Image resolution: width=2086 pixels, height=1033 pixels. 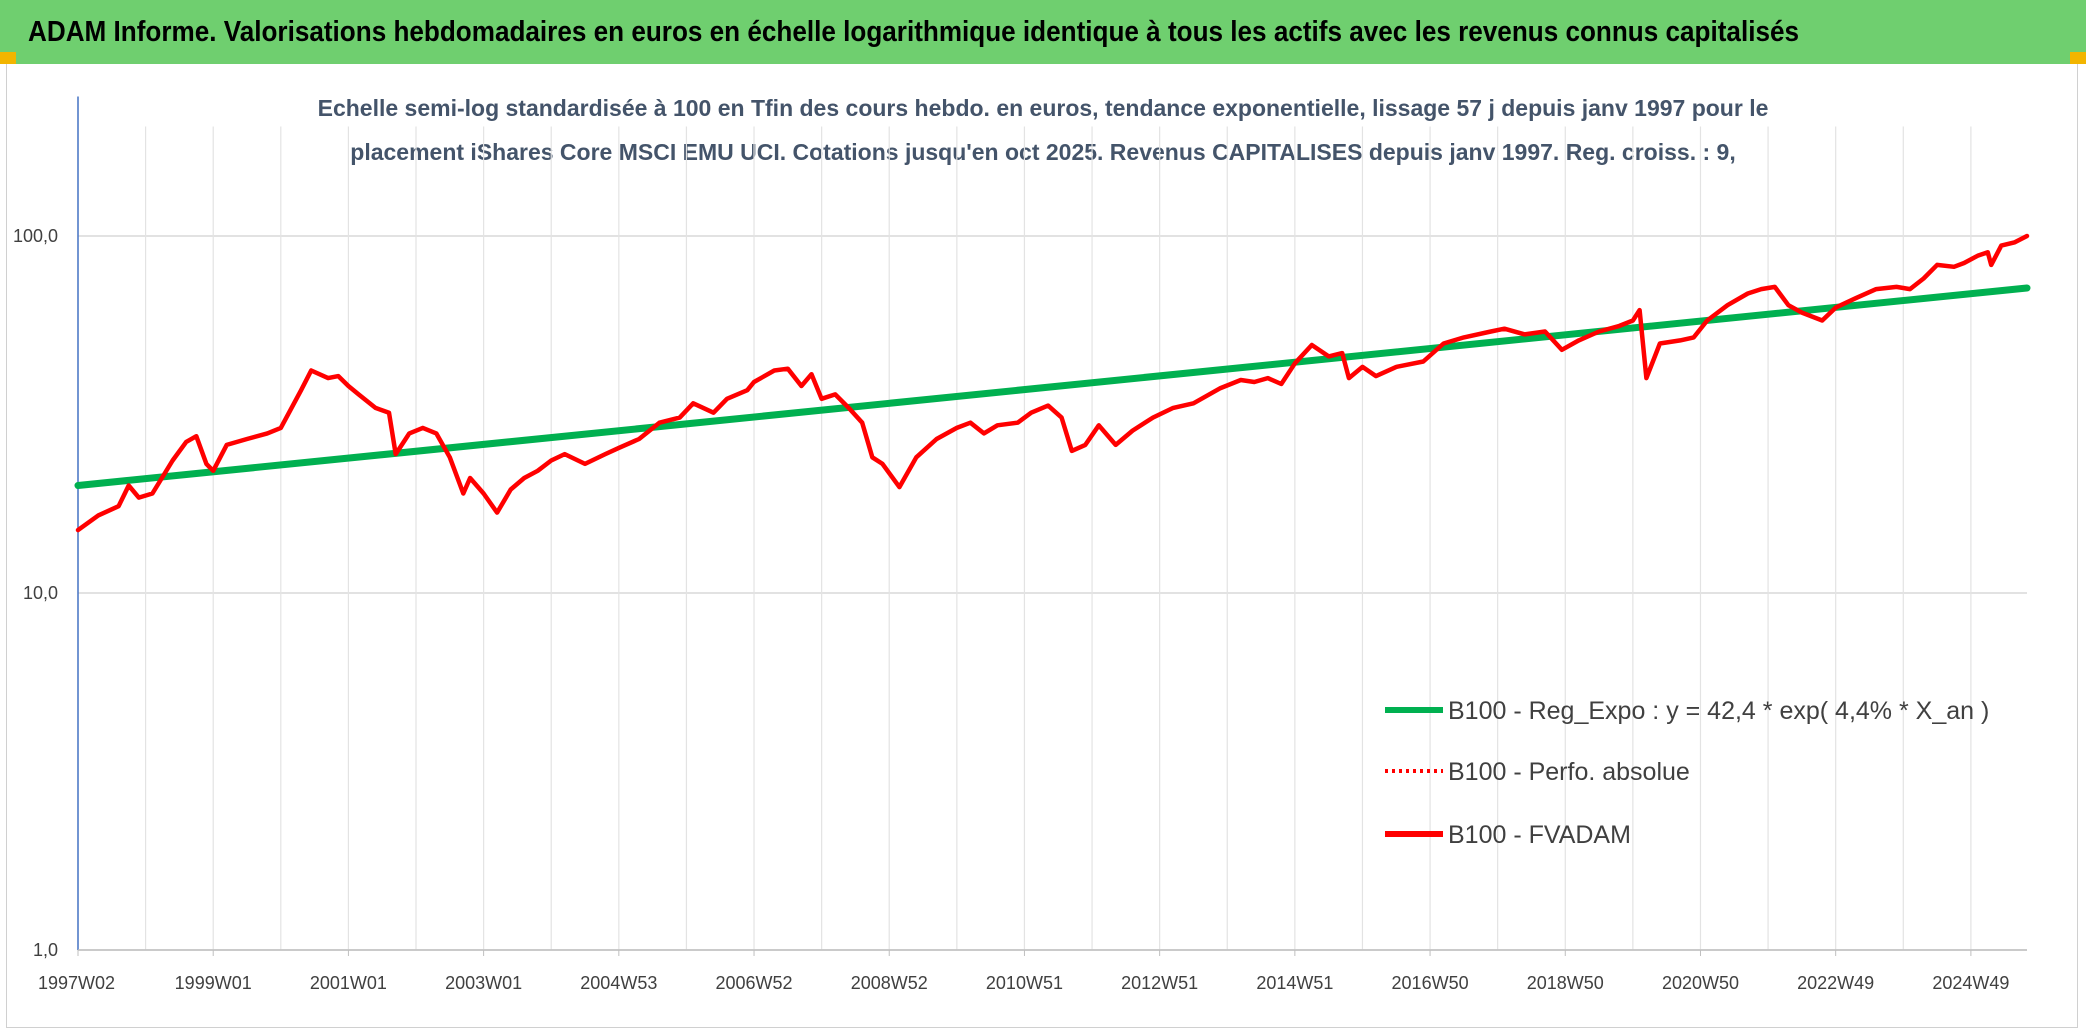 What do you see at coordinates (1835, 983) in the screenshot?
I see `x-tick-label: 2022W49` at bounding box center [1835, 983].